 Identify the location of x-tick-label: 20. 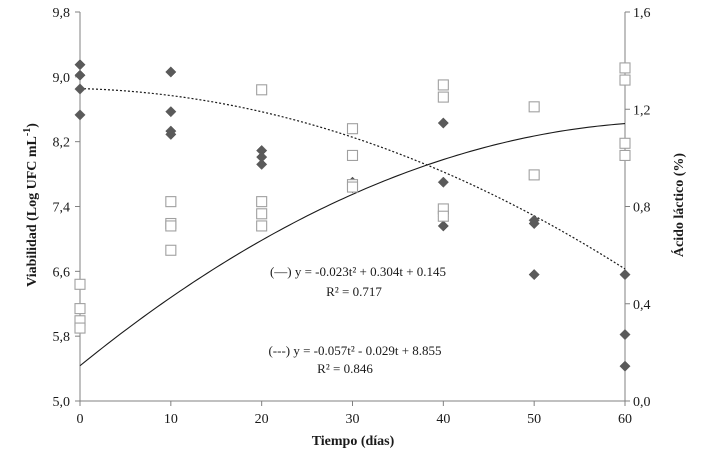
(262, 419).